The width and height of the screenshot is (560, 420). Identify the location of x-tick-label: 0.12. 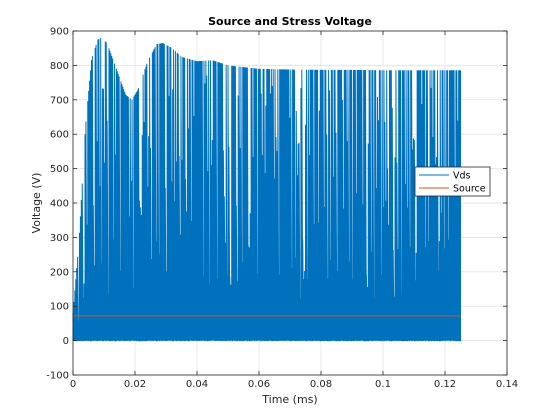
(445, 384).